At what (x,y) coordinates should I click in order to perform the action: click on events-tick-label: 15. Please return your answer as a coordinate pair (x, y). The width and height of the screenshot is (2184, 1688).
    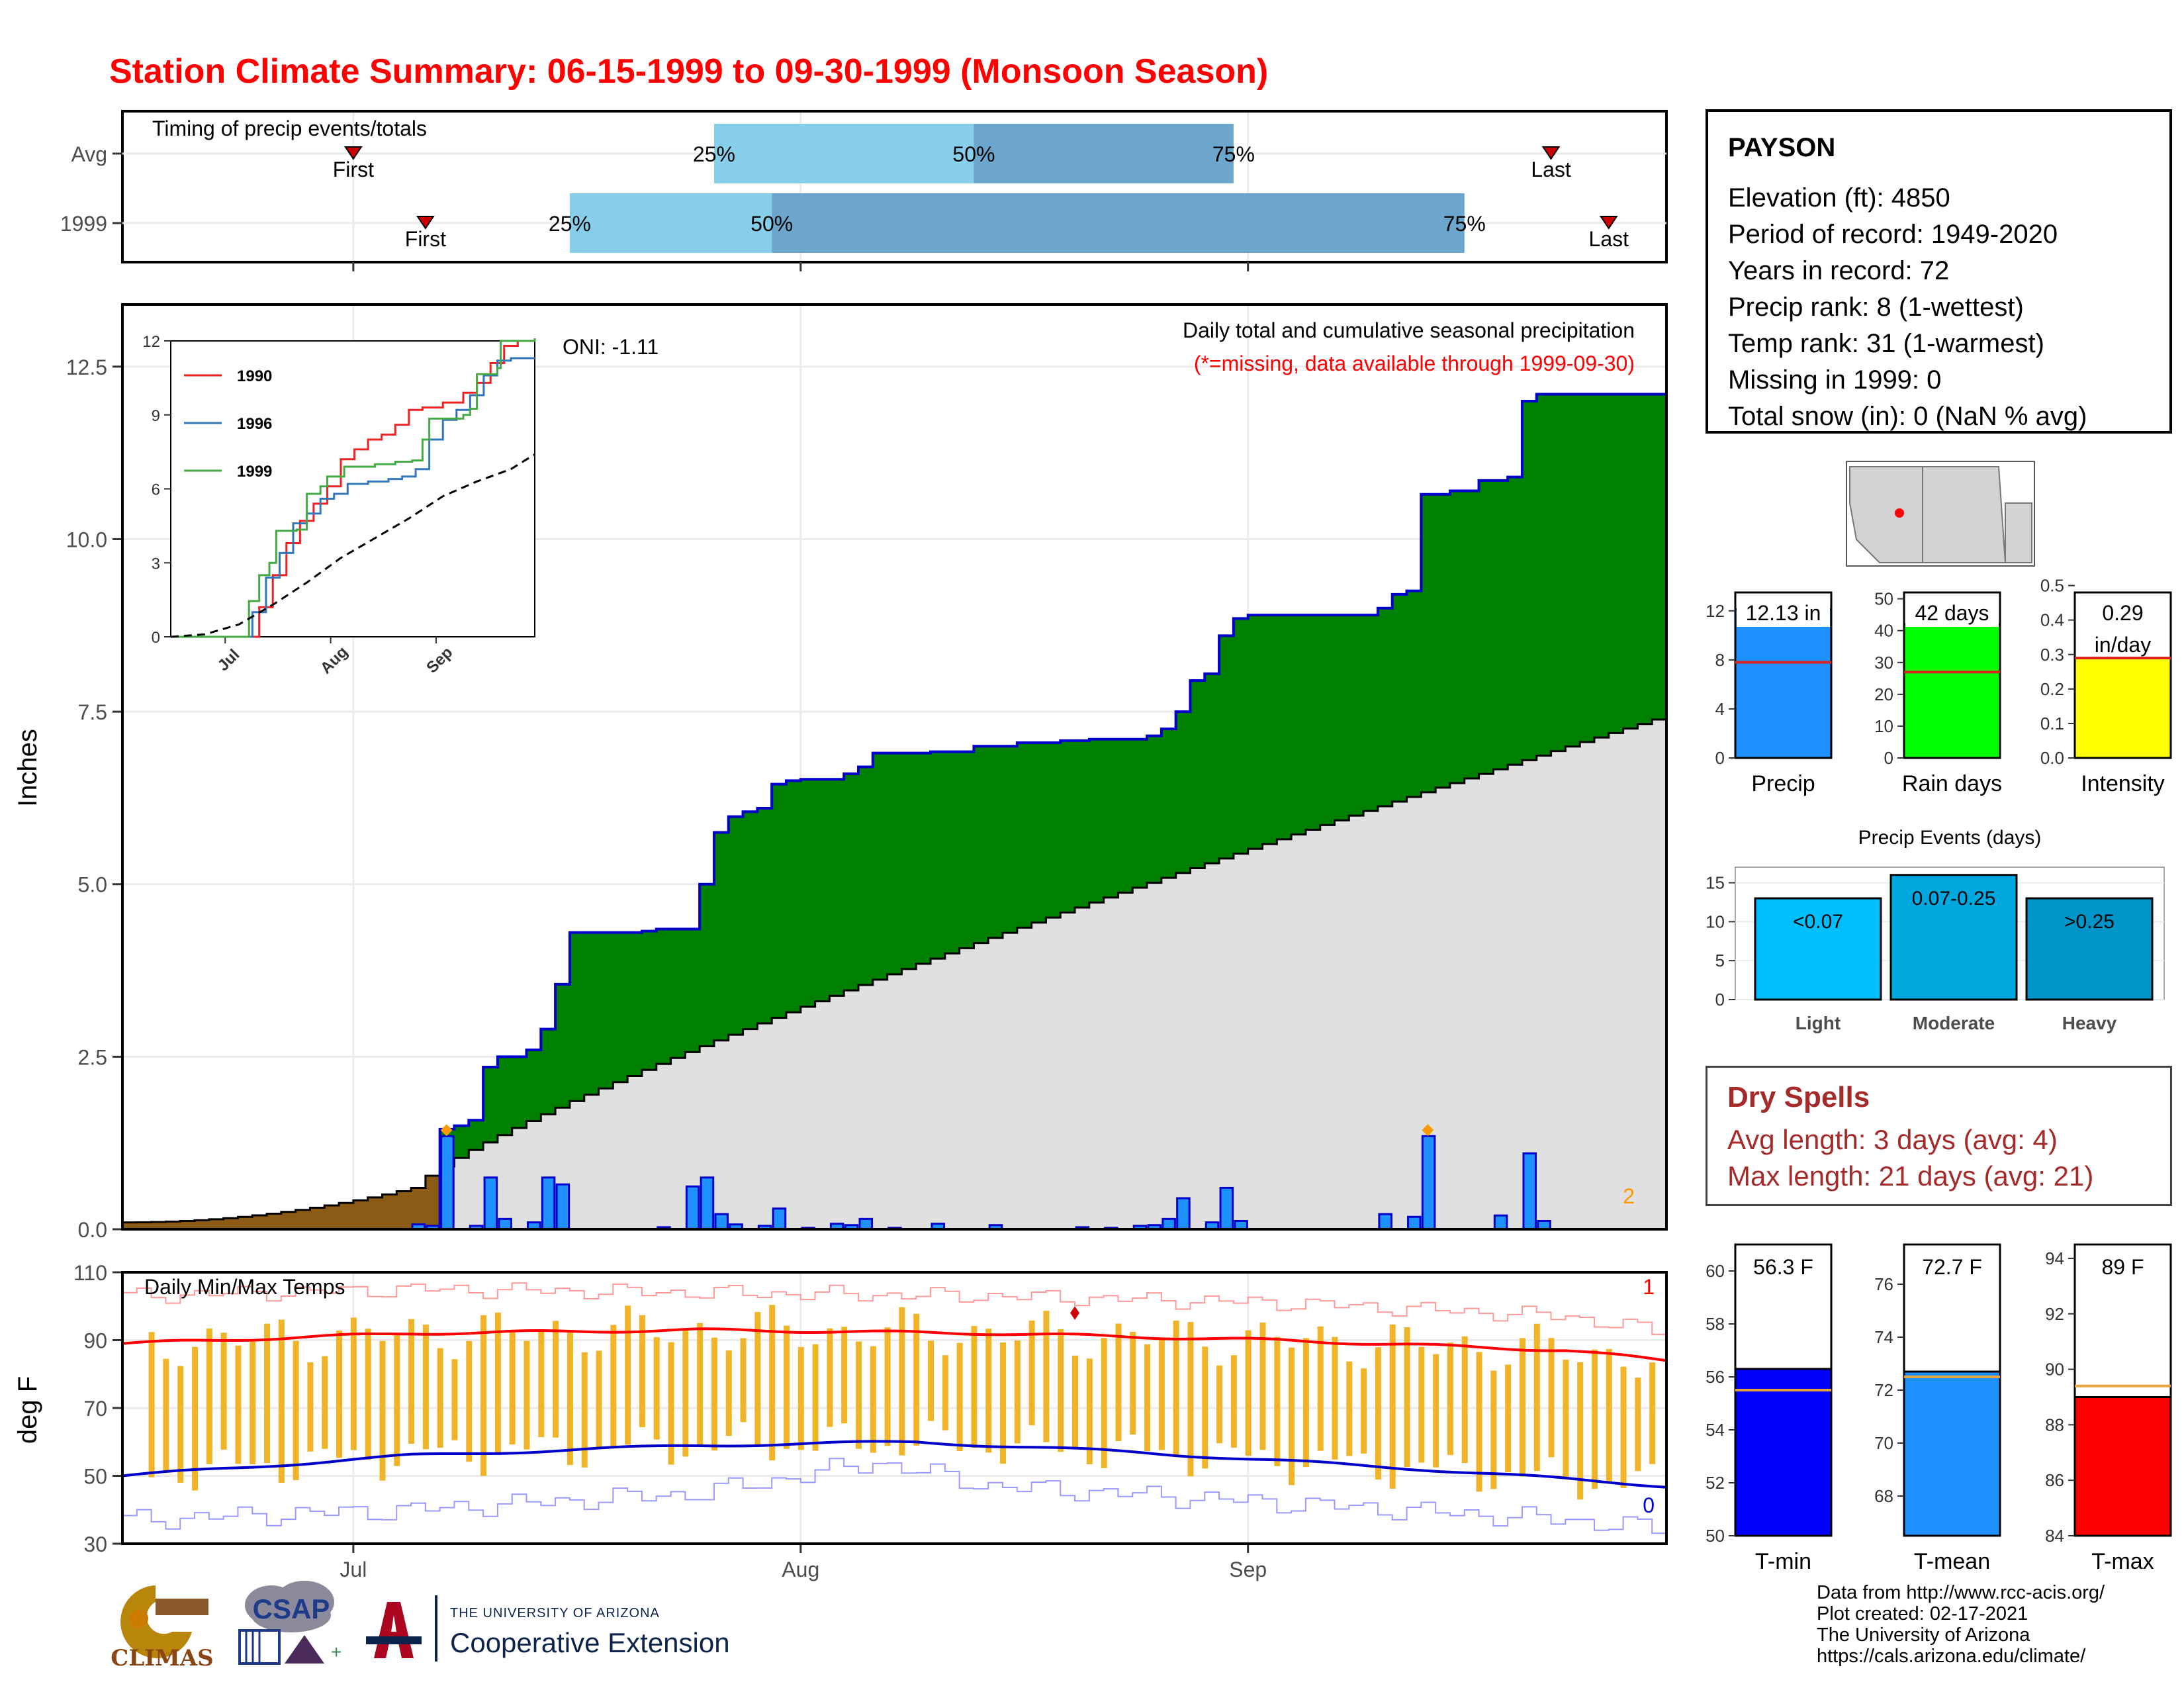
    Looking at the image, I should click on (1715, 883).